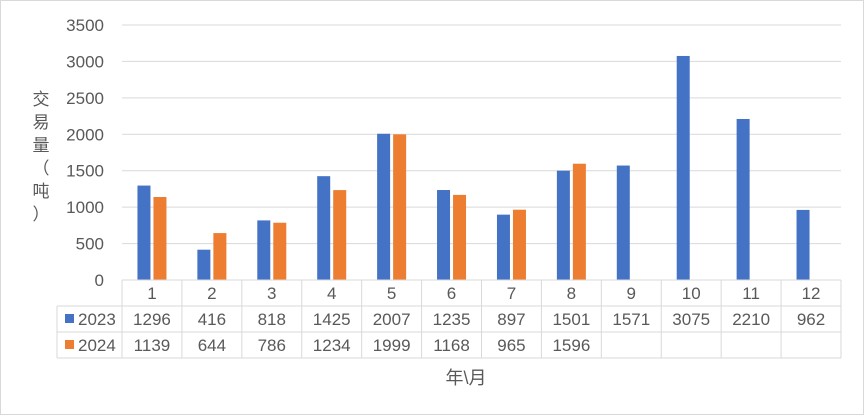 This screenshot has width=864, height=419. What do you see at coordinates (691, 293) in the screenshot?
I see `category-label: 10` at bounding box center [691, 293].